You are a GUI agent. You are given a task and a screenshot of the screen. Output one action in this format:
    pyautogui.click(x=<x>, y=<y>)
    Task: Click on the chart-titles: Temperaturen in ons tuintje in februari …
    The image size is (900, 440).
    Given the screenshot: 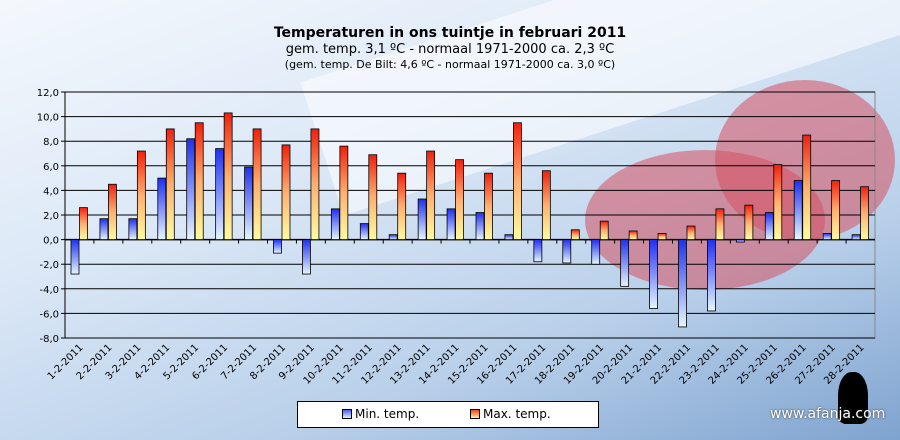 What is the action you would take?
    pyautogui.click(x=450, y=48)
    